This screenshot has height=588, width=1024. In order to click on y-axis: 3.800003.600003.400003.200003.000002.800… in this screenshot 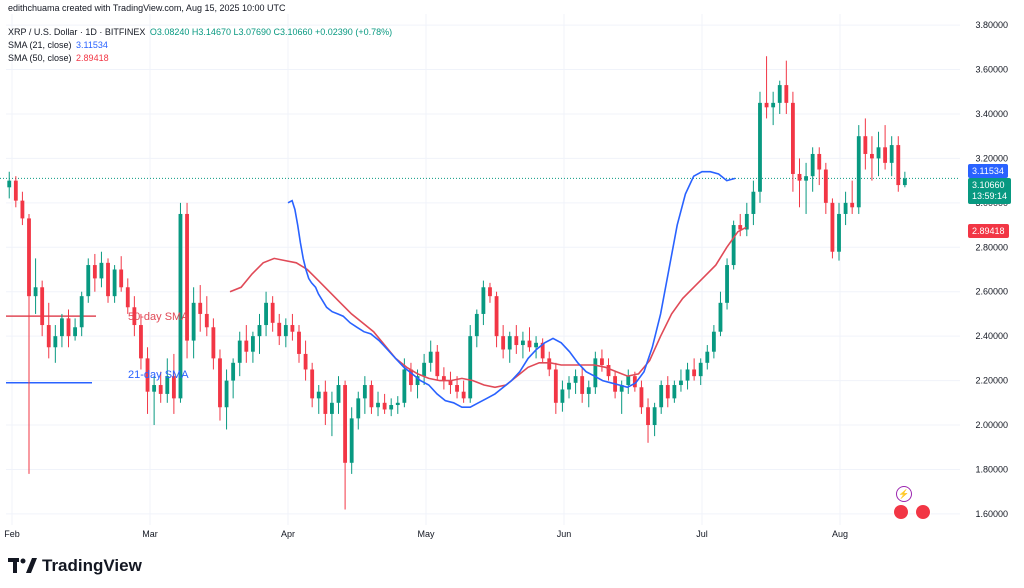, I will do `click(991, 269)`.